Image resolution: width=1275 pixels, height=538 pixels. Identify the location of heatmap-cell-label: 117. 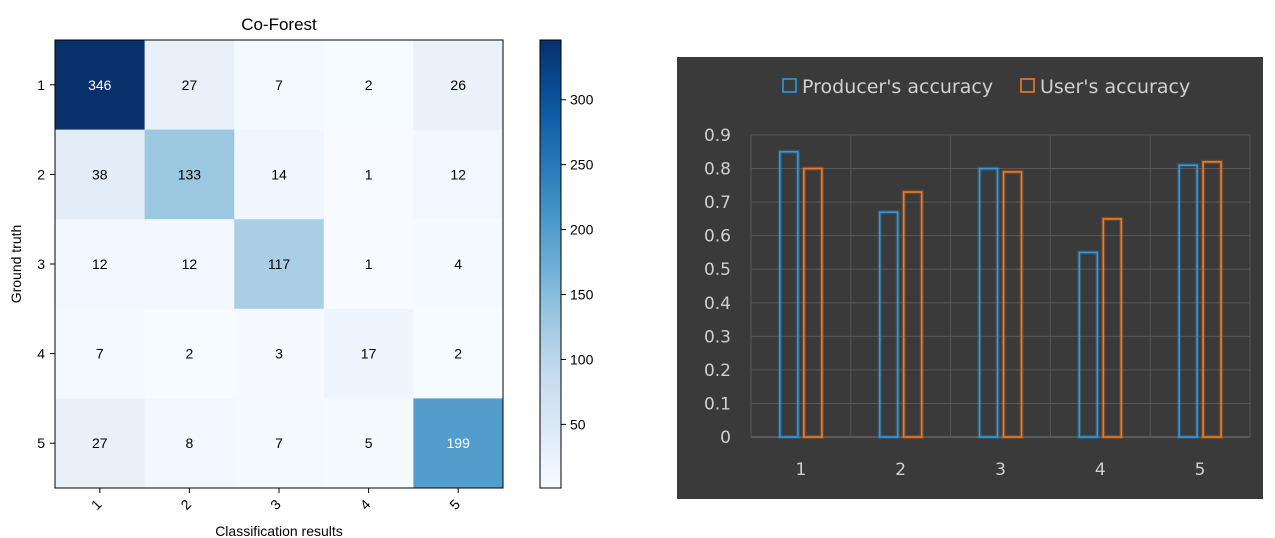
(279, 264).